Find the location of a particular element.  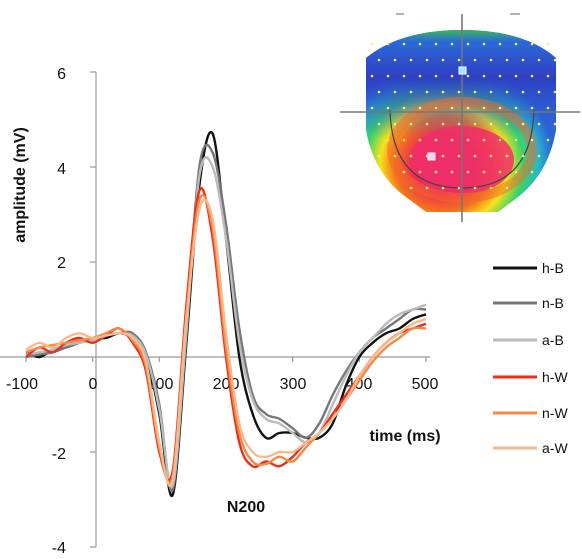

y-tick-label-6: 6 is located at coordinates (61, 74).